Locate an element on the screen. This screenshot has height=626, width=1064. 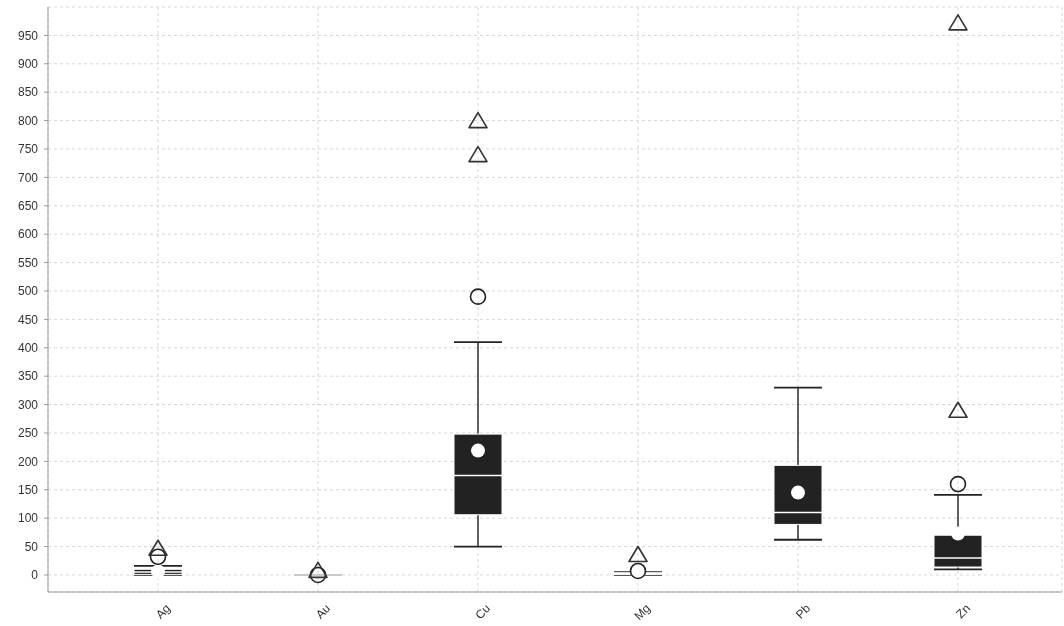
y-tick-label: 250 is located at coordinates (28, 433).